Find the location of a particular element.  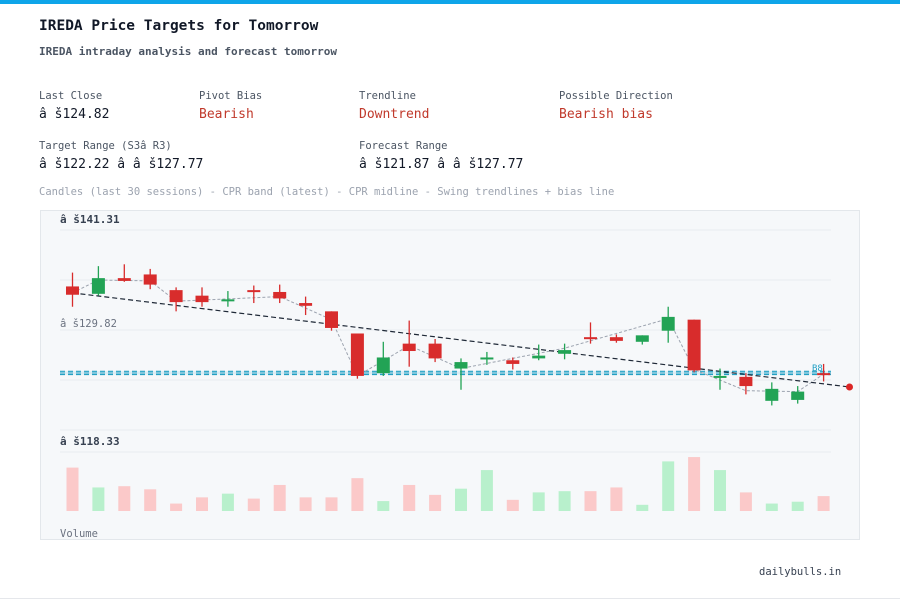

trendline-layer is located at coordinates (462, 341).